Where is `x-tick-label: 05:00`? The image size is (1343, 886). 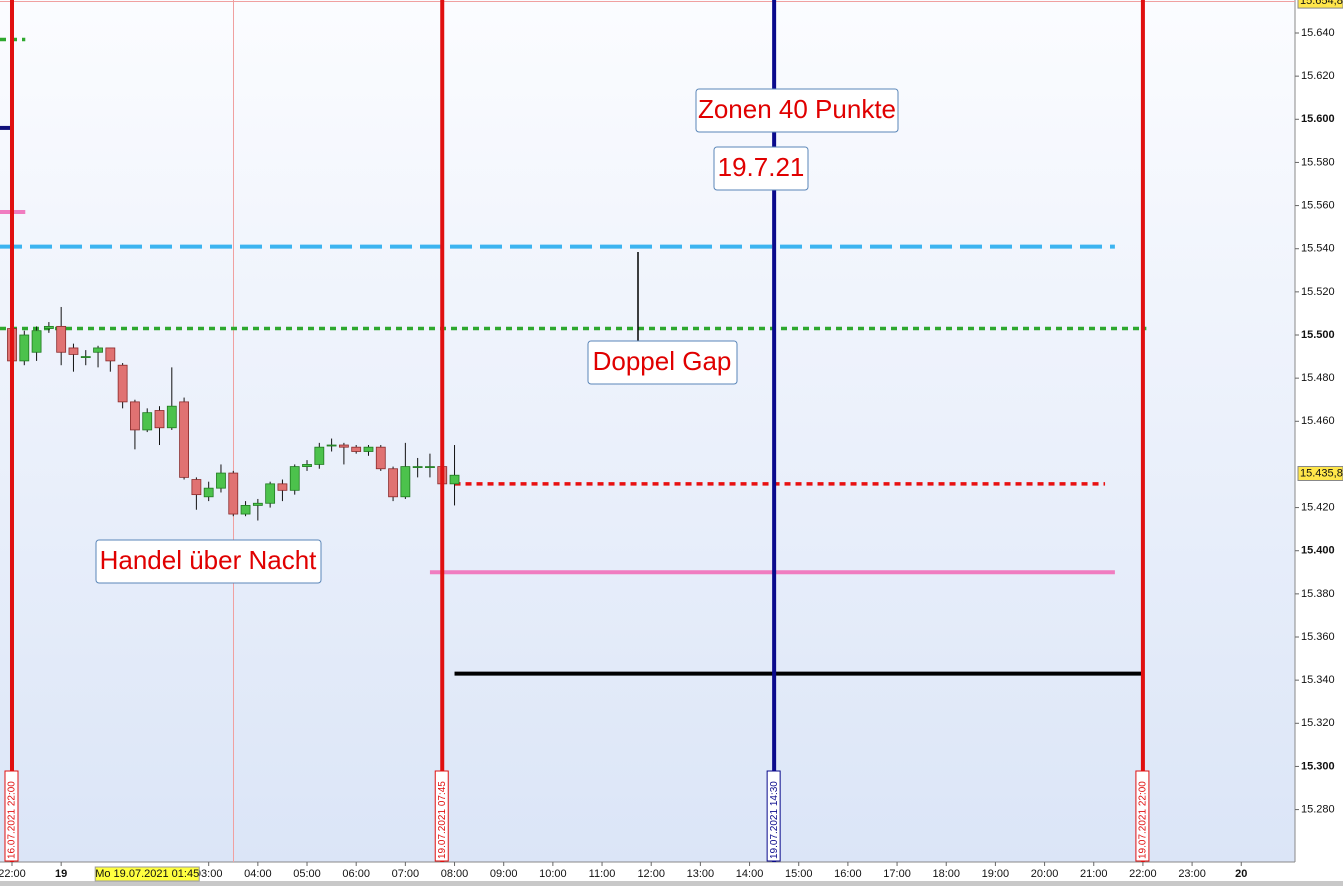 x-tick-label: 05:00 is located at coordinates (307, 874).